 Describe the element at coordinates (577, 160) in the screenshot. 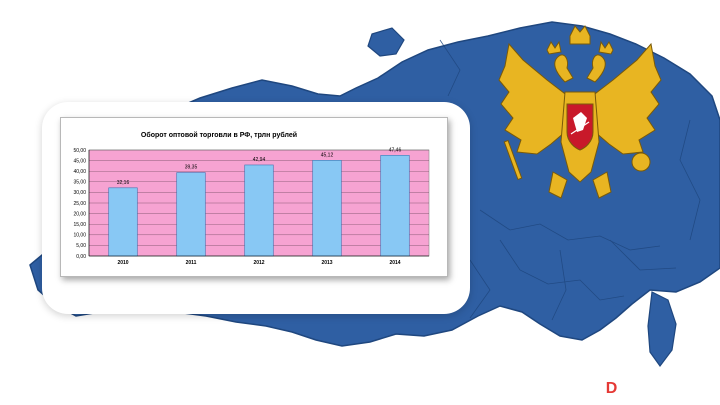

I see `scepter-and-orb` at that location.